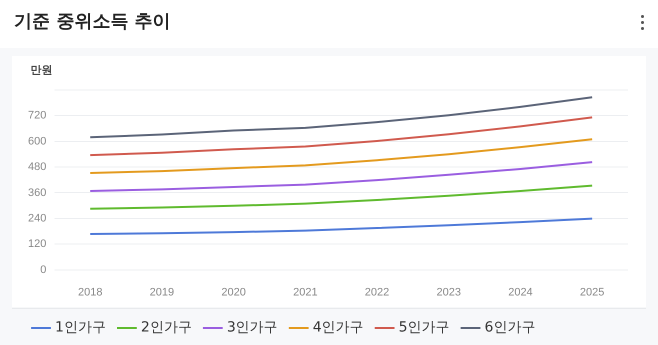 This screenshot has height=345, width=658. What do you see at coordinates (37, 244) in the screenshot?
I see `y-tick-label: 120` at bounding box center [37, 244].